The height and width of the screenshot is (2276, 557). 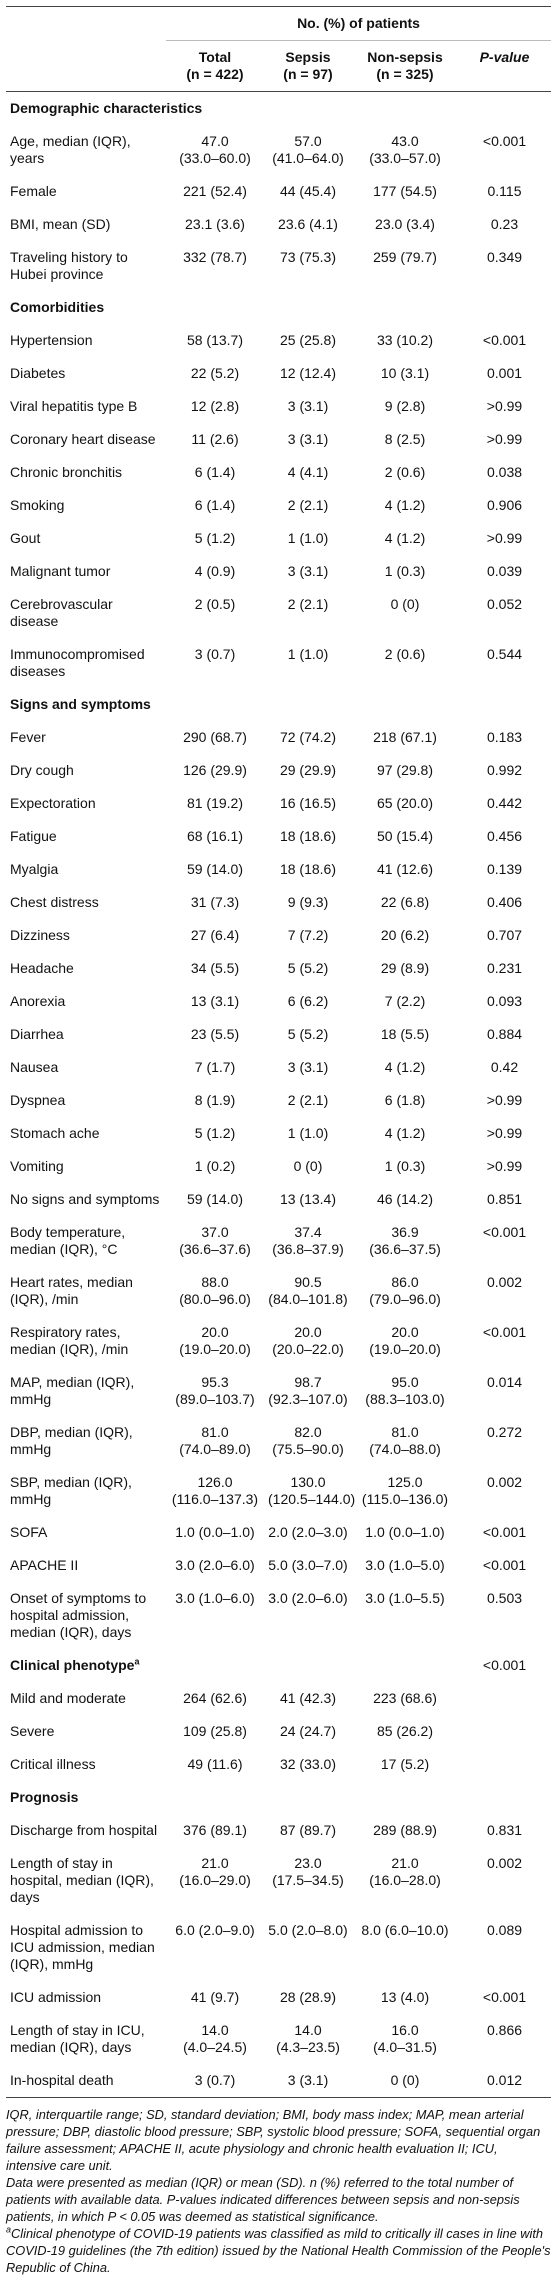 I want to click on cell-text: (89.0–103.7), so click(x=215, y=1399).